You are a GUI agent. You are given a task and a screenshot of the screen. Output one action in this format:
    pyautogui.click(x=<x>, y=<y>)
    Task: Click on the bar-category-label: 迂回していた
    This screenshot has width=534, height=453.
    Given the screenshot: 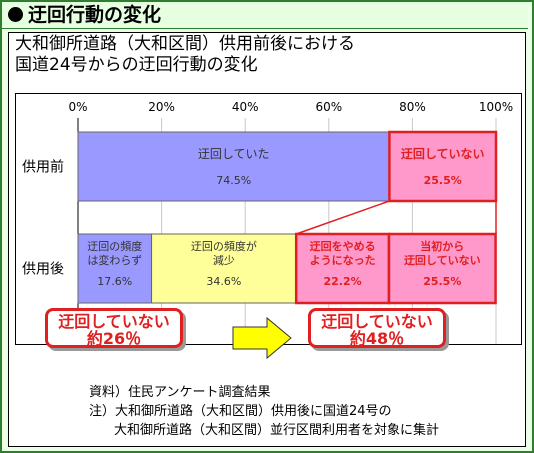 What is the action you would take?
    pyautogui.click(x=234, y=154)
    